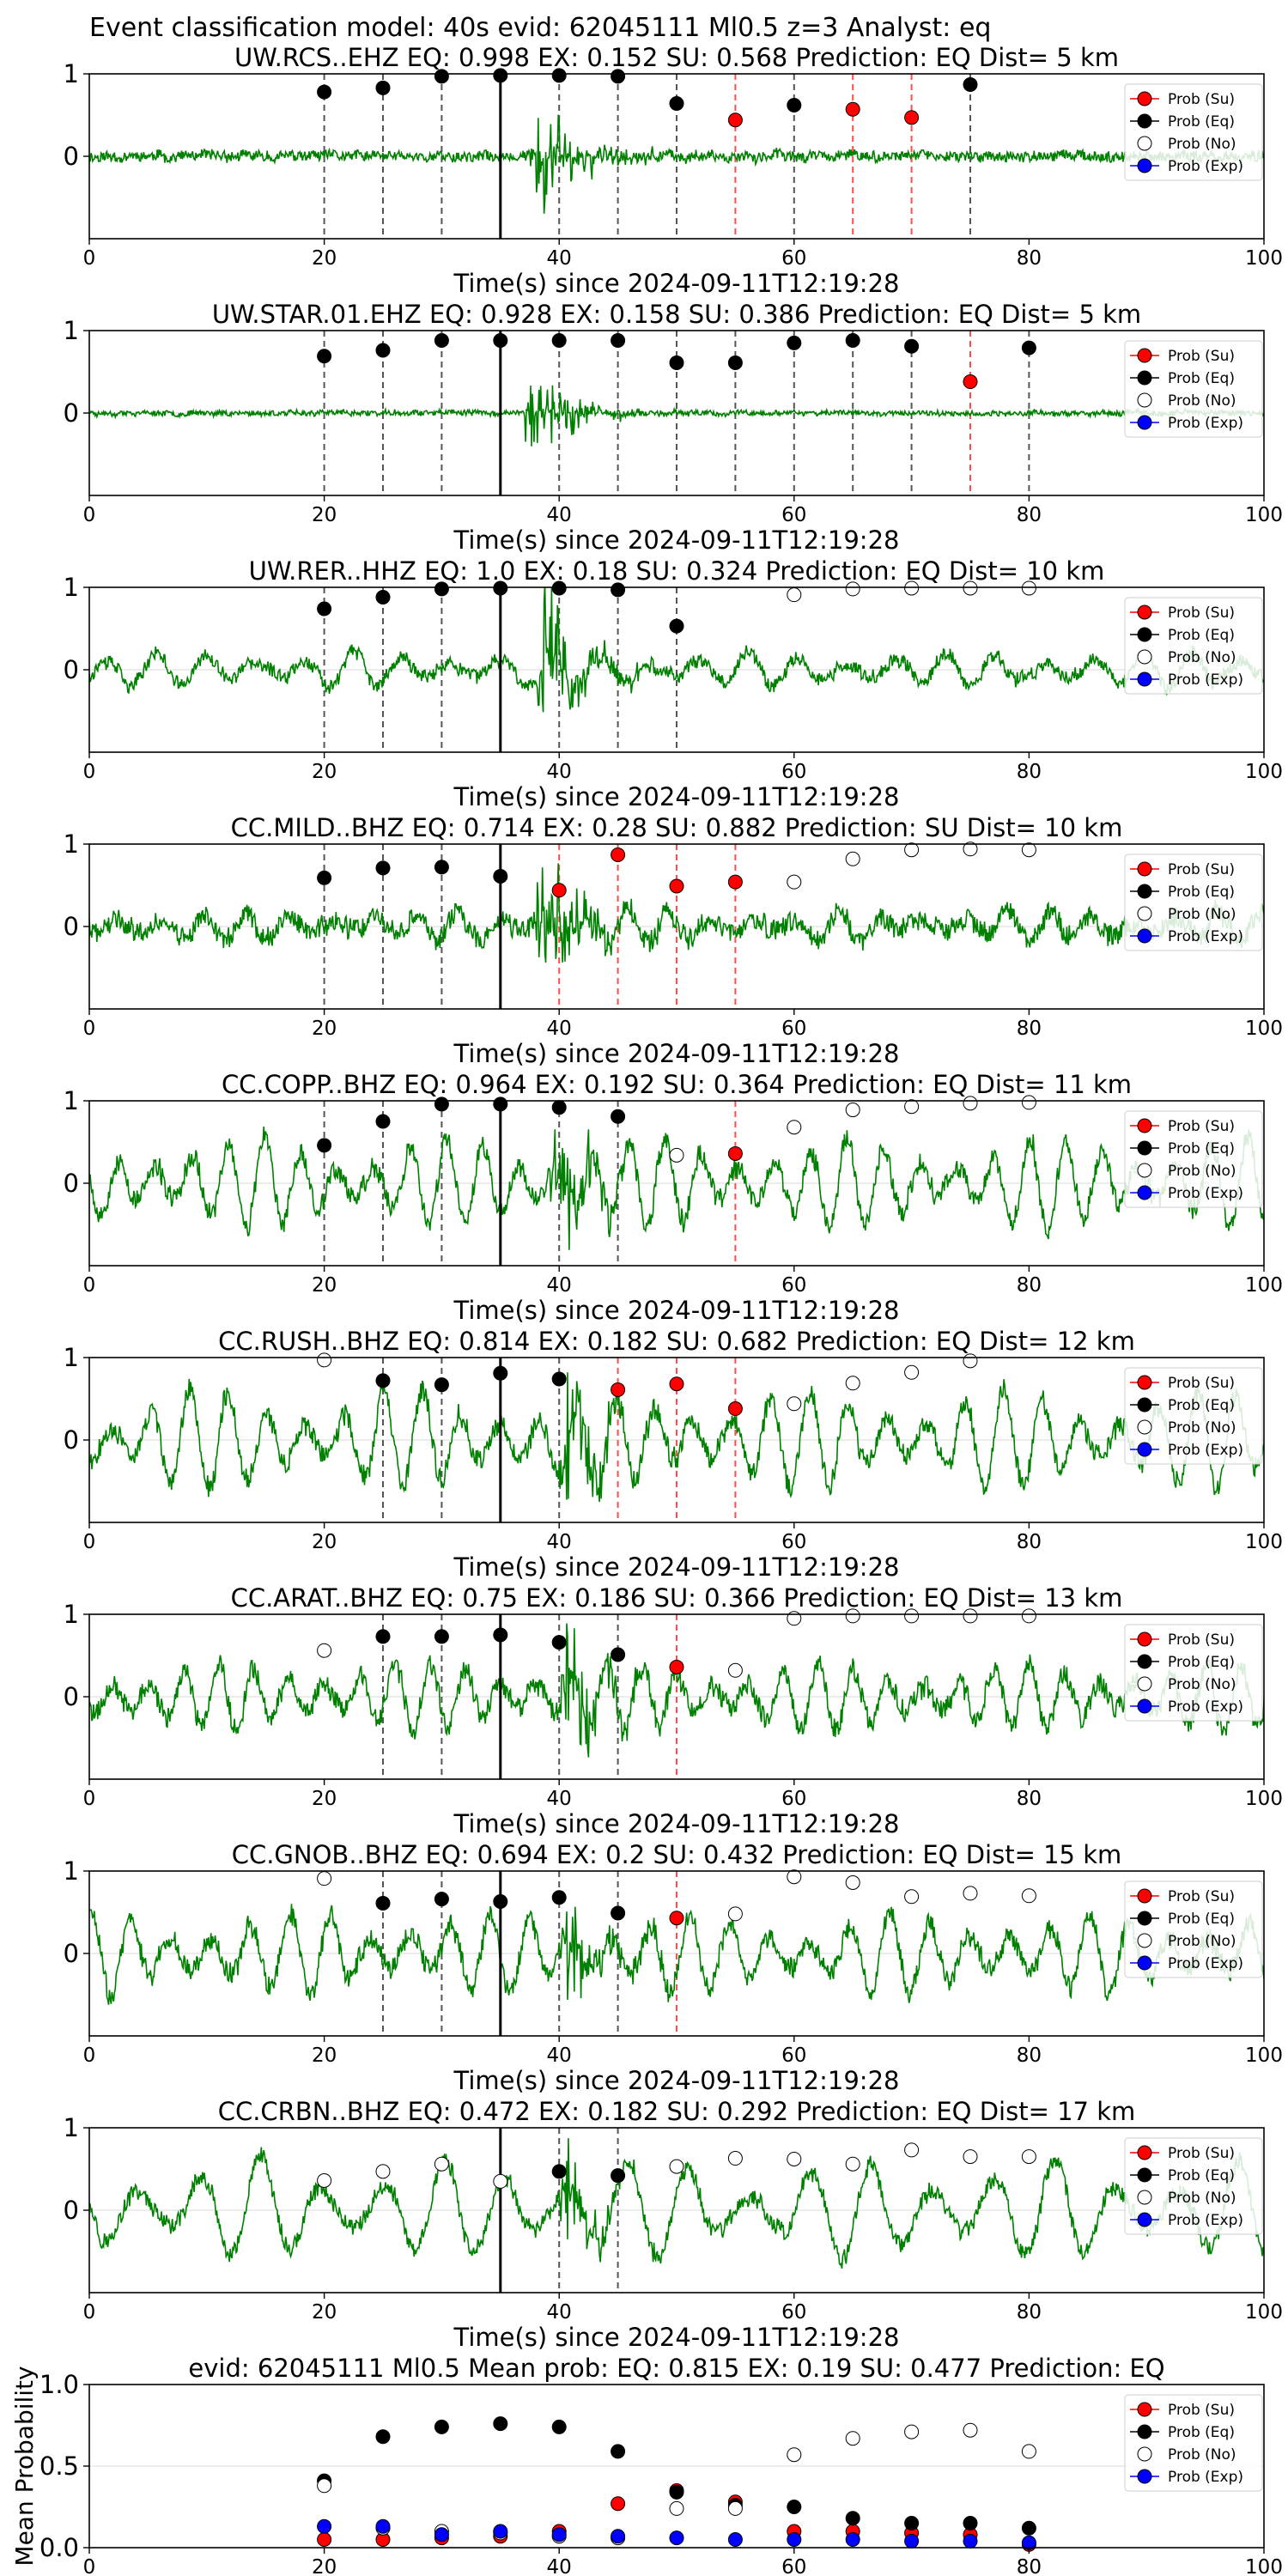 The width and height of the screenshot is (1288, 2576). I want to click on y-tick-label: 0.5, so click(59, 2466).